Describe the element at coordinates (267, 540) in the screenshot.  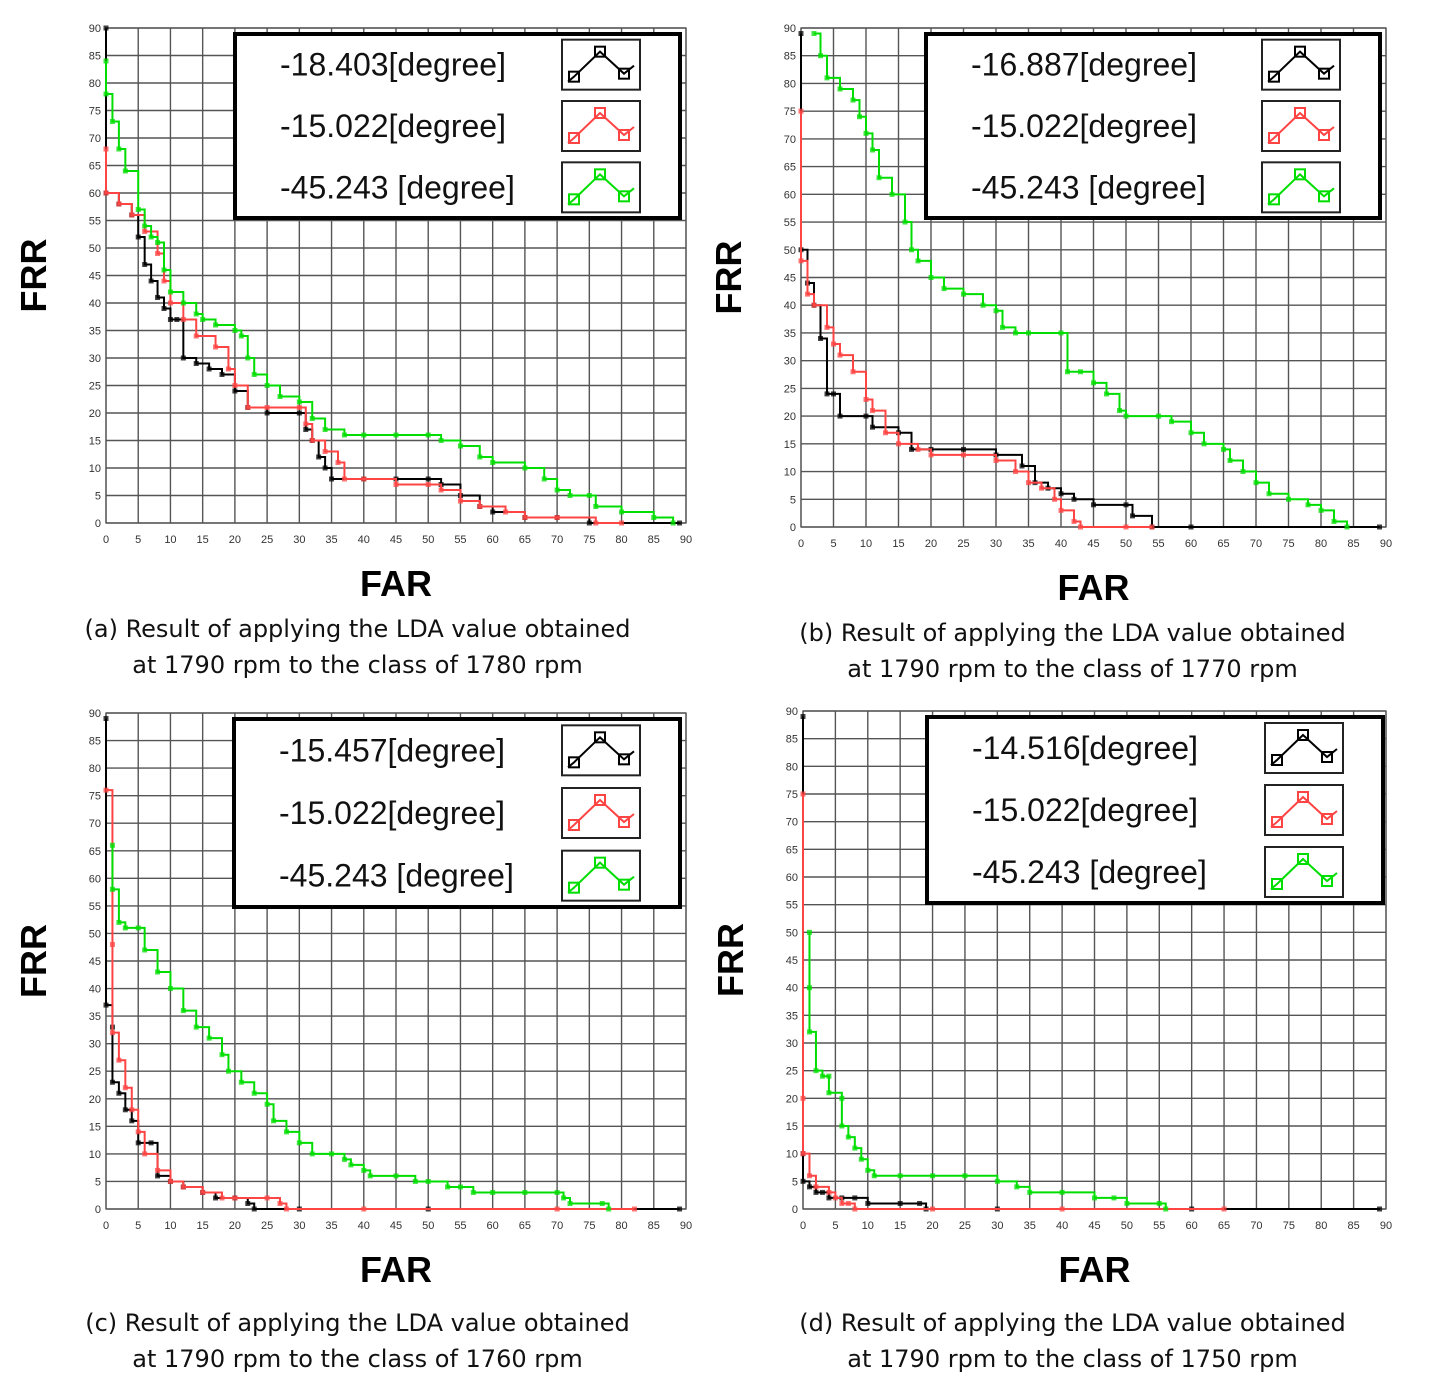
I see `x-tick-label: 25` at that location.